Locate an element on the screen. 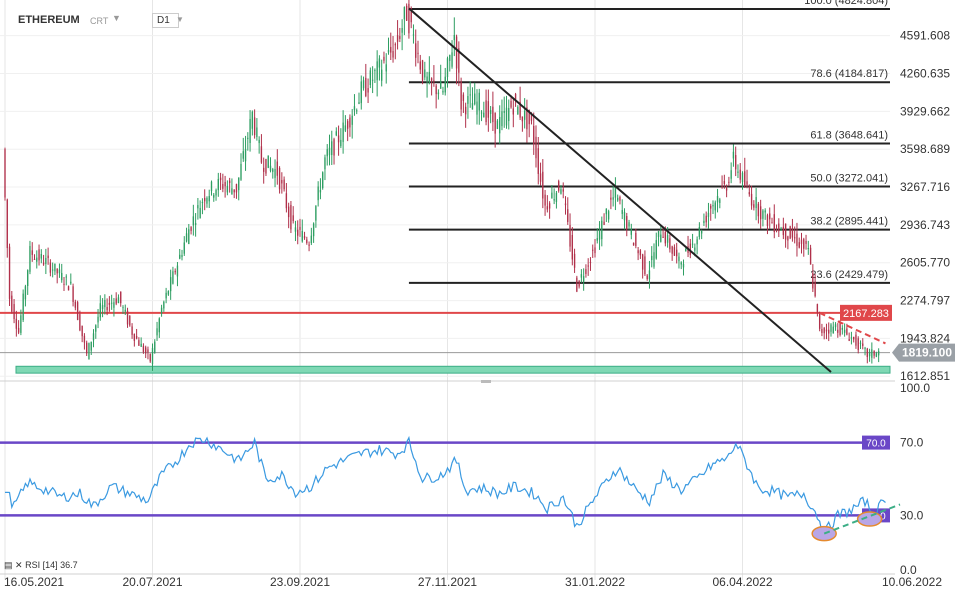 The image size is (960, 597). rsi-config-icon: ▤ is located at coordinates (8, 565).